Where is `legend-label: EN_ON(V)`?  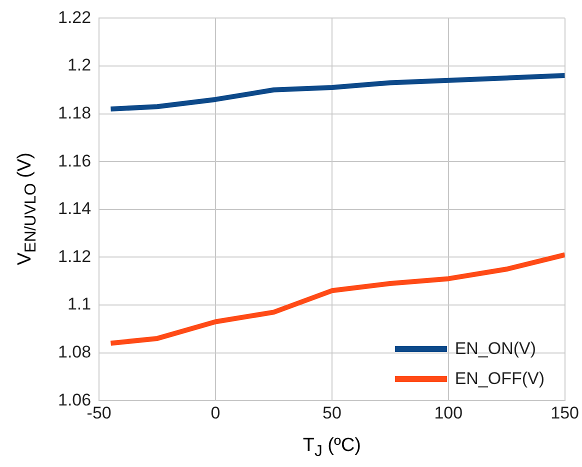 legend-label: EN_ON(V) is located at coordinates (495, 348).